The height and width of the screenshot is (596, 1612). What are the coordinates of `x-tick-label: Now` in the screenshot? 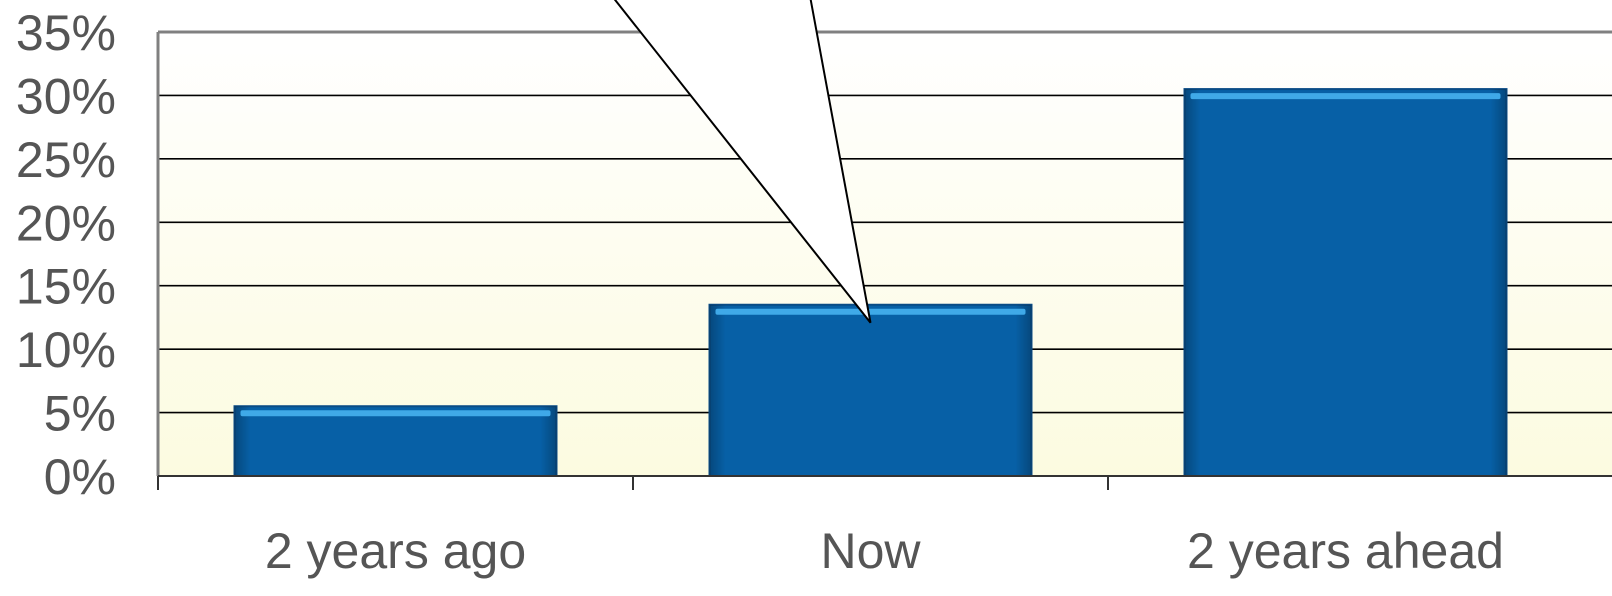 It's located at (870, 551).